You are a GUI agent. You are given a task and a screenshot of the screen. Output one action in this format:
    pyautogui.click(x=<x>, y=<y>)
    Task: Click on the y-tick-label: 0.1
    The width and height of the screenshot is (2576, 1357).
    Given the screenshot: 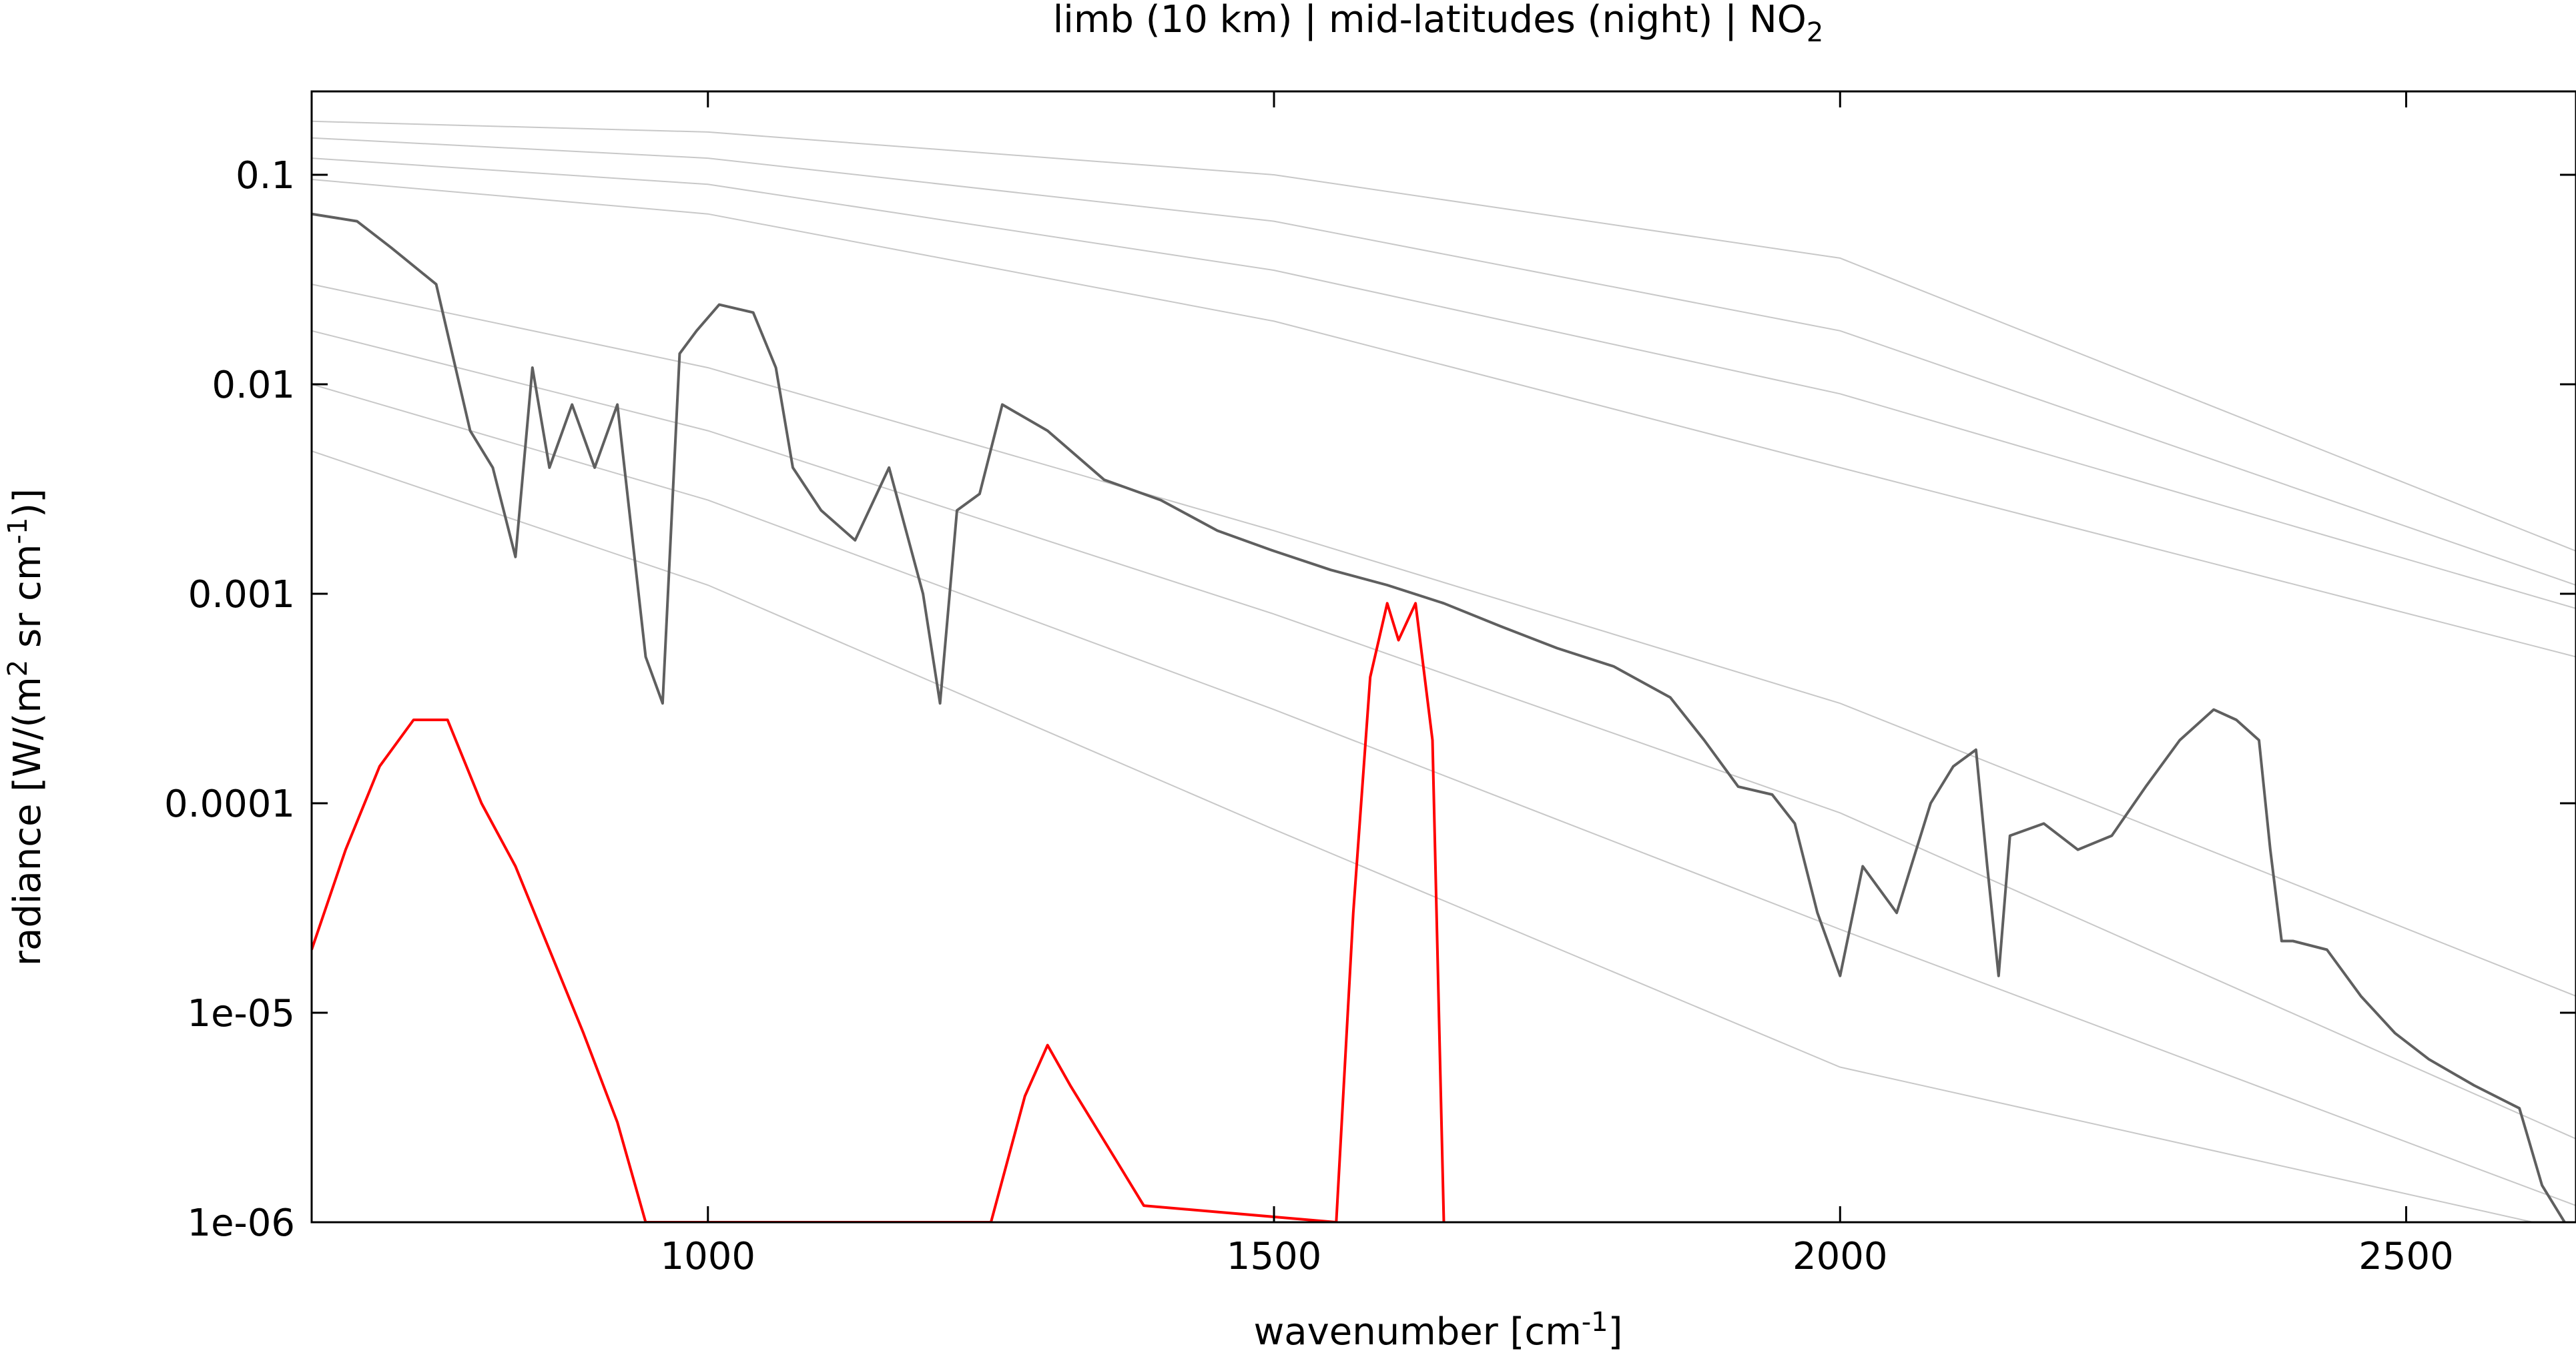 What is the action you would take?
    pyautogui.click(x=265, y=175)
    